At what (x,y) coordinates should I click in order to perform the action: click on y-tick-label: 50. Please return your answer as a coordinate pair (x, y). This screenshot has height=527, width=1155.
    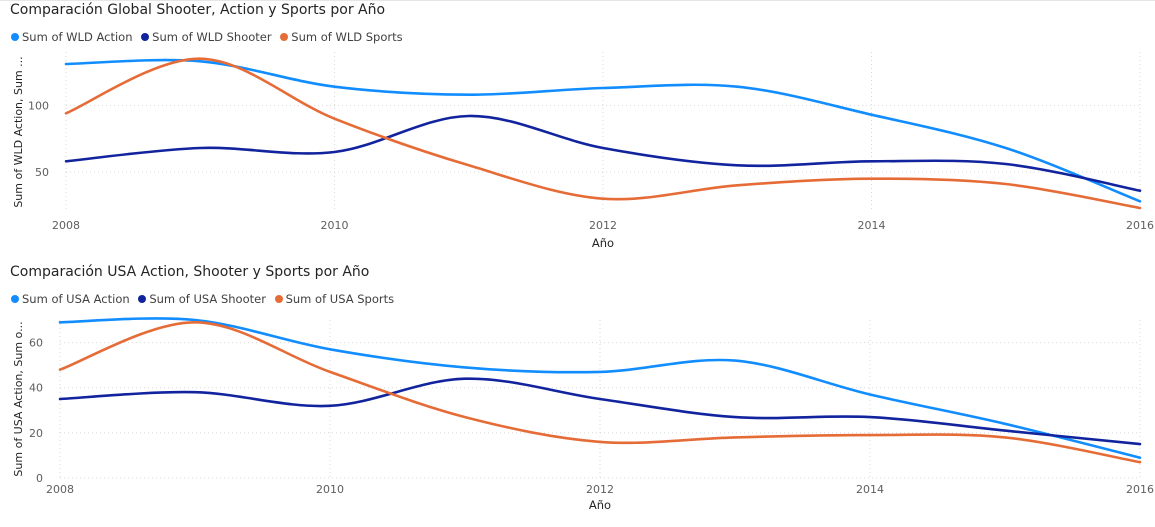
    Looking at the image, I should click on (42, 172).